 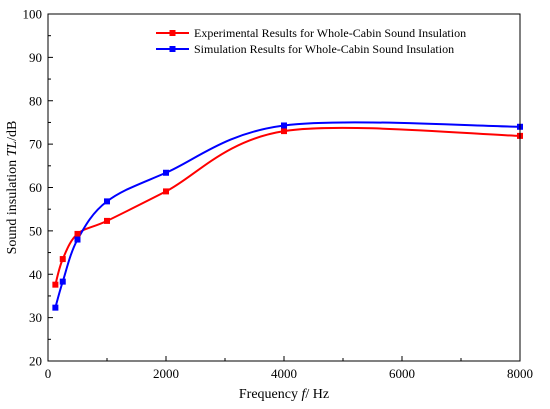 I want to click on y-axis-title: Sound insulation TL/dB, so click(x=12, y=188).